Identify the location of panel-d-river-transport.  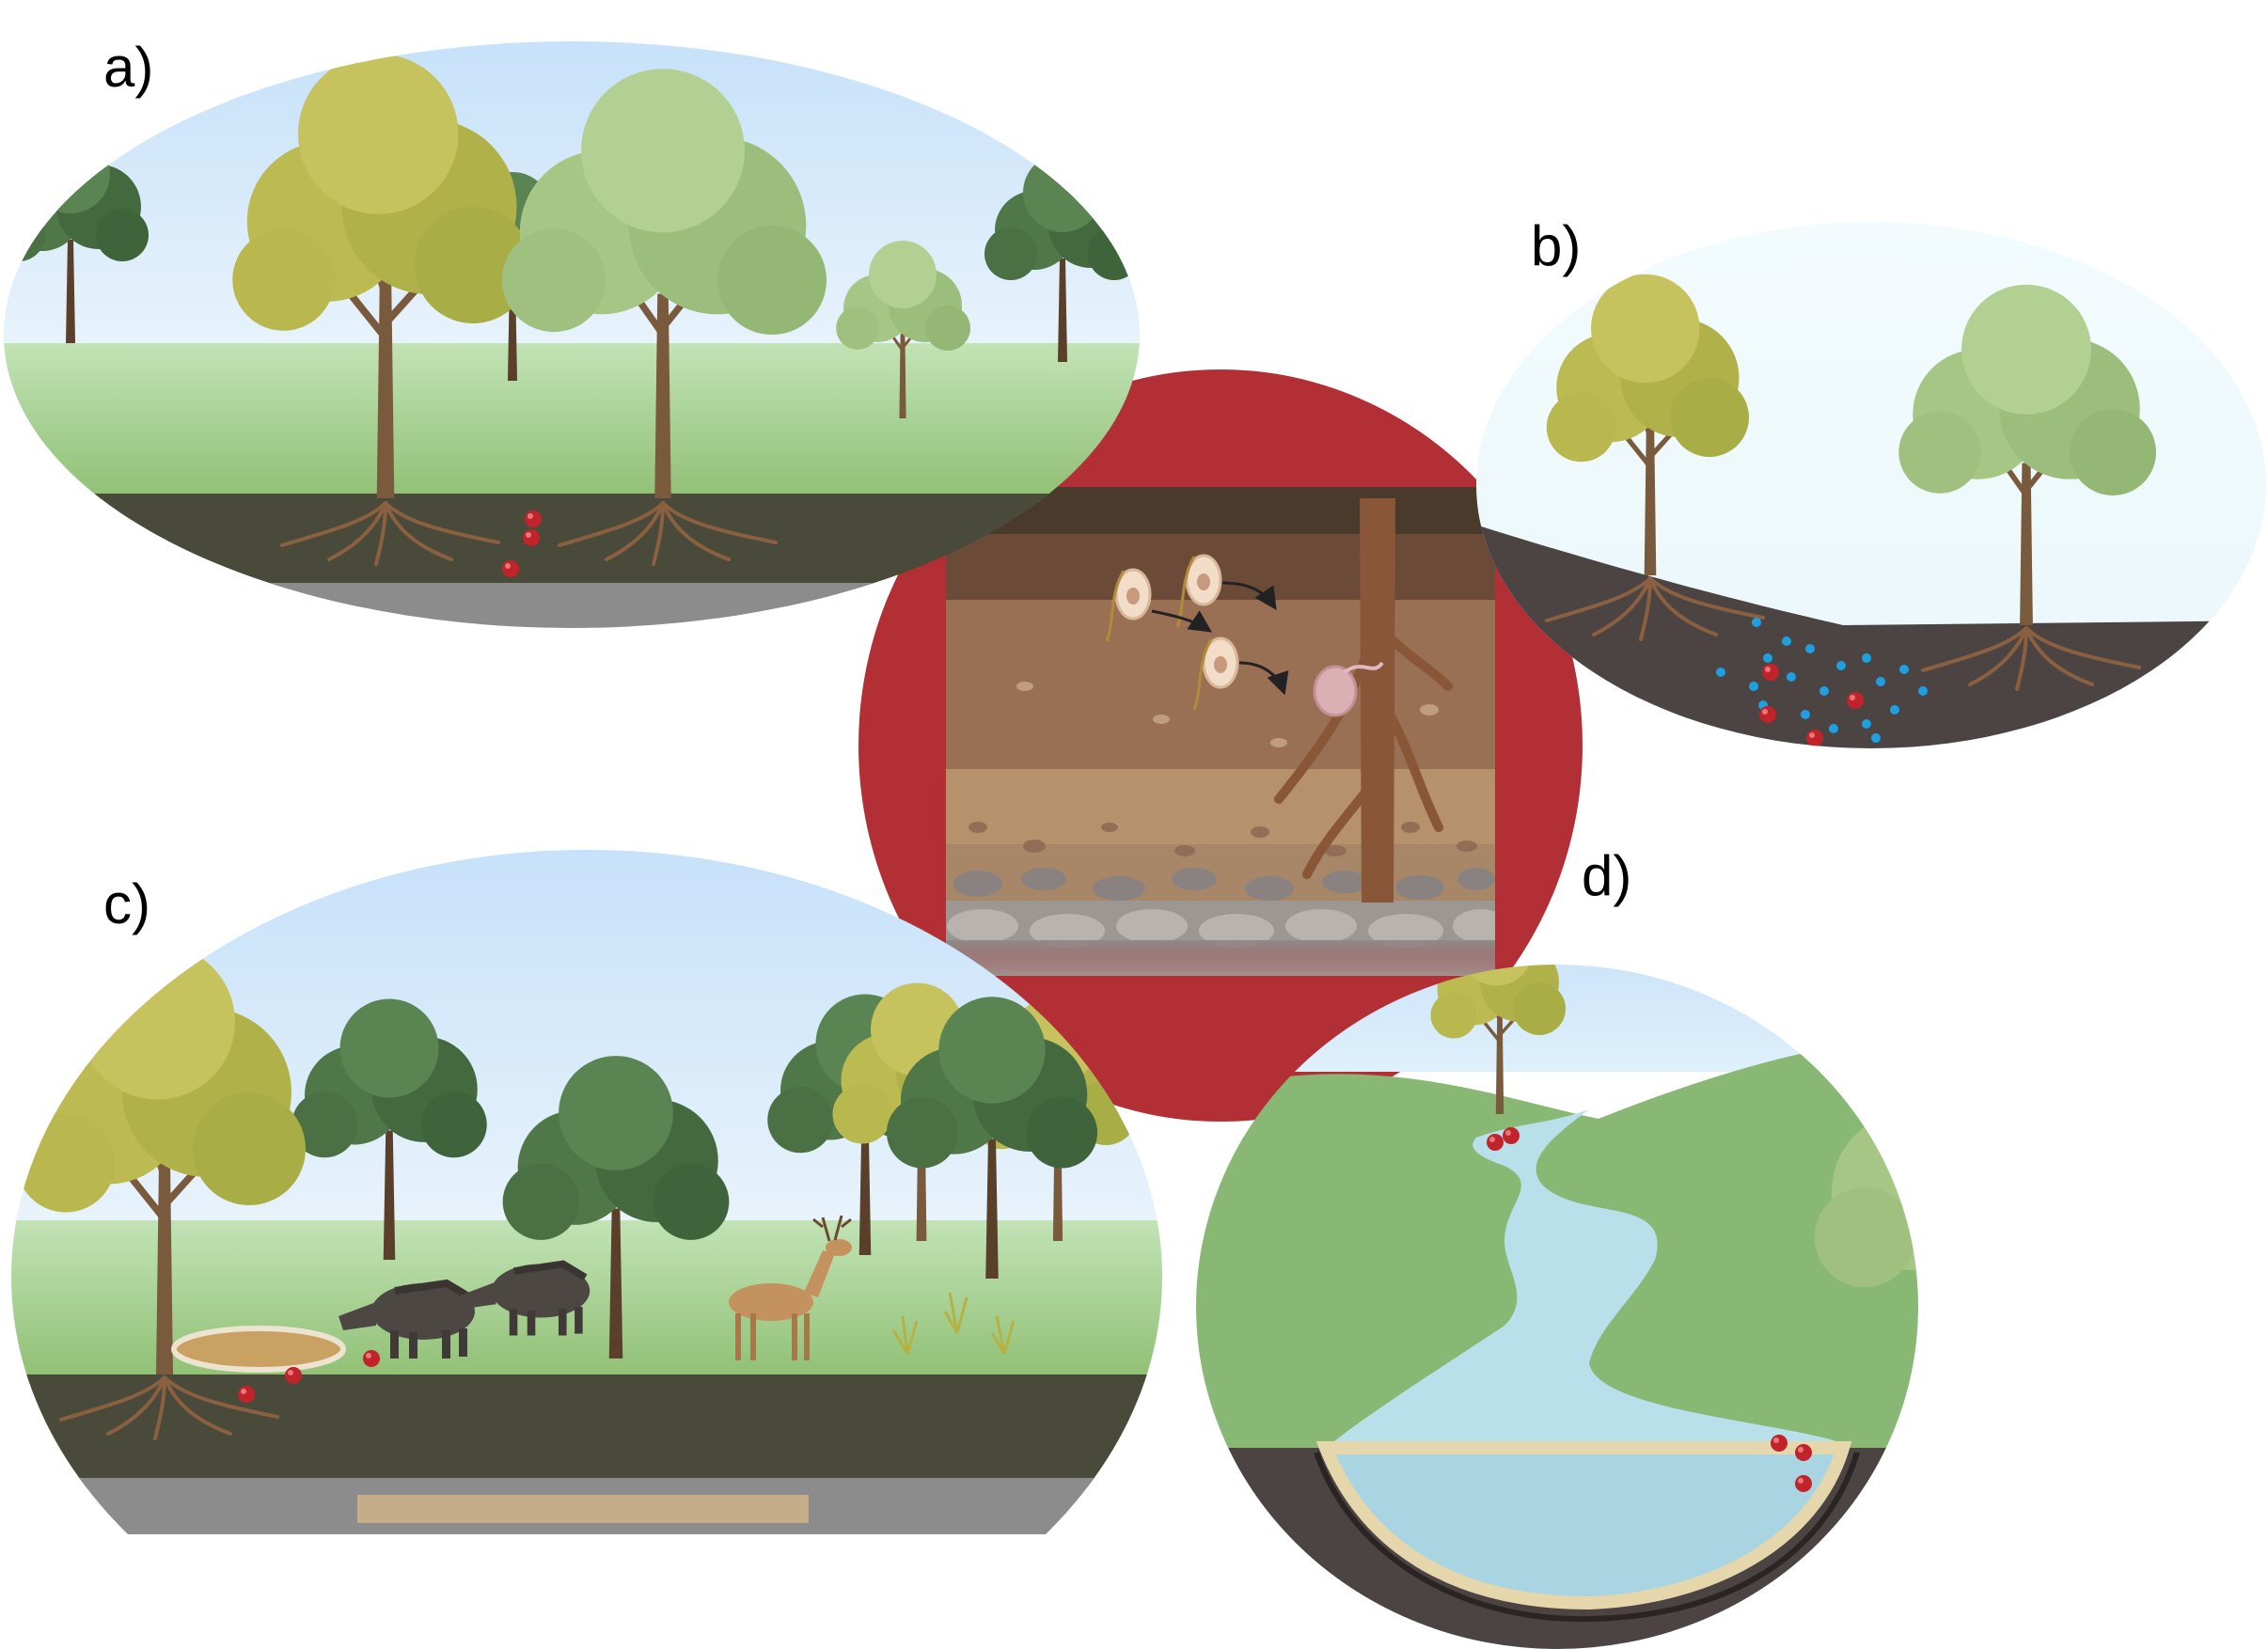
(1557, 1307).